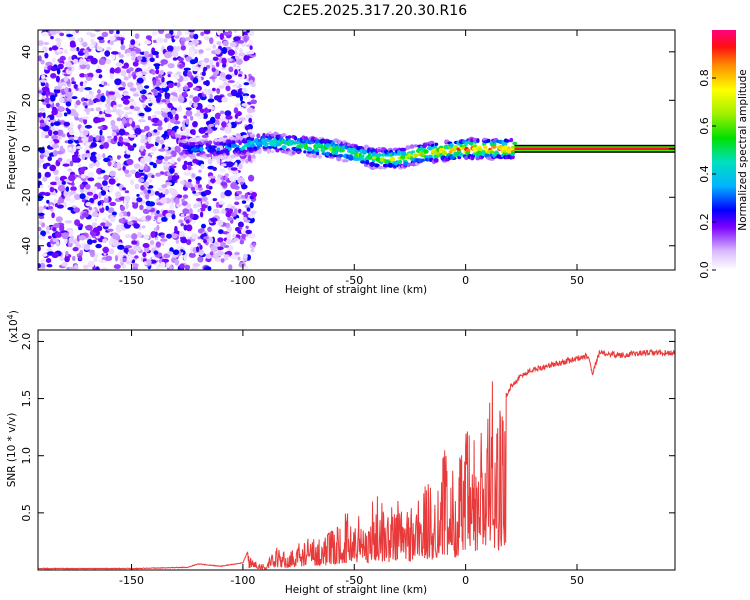  What do you see at coordinates (242, 280) in the screenshot?
I see `spectrogram-x-tick-label: -100` at bounding box center [242, 280].